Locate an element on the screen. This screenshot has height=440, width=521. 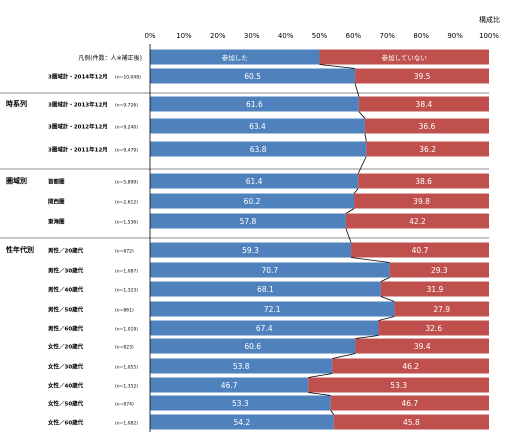
row-label: 3圏域計・2014年12月 is located at coordinates (78, 77).